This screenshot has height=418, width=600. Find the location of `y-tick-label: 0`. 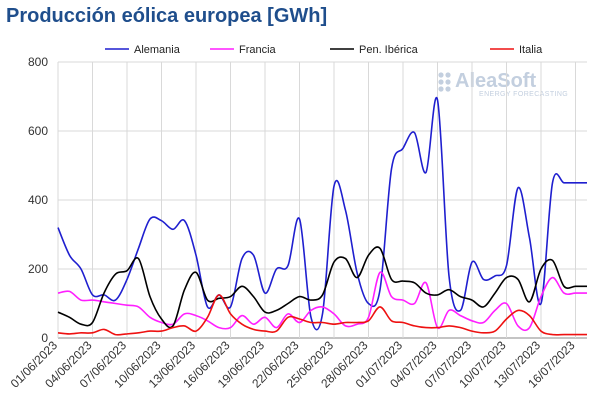

y-tick-label: 0 is located at coordinates (44, 338).